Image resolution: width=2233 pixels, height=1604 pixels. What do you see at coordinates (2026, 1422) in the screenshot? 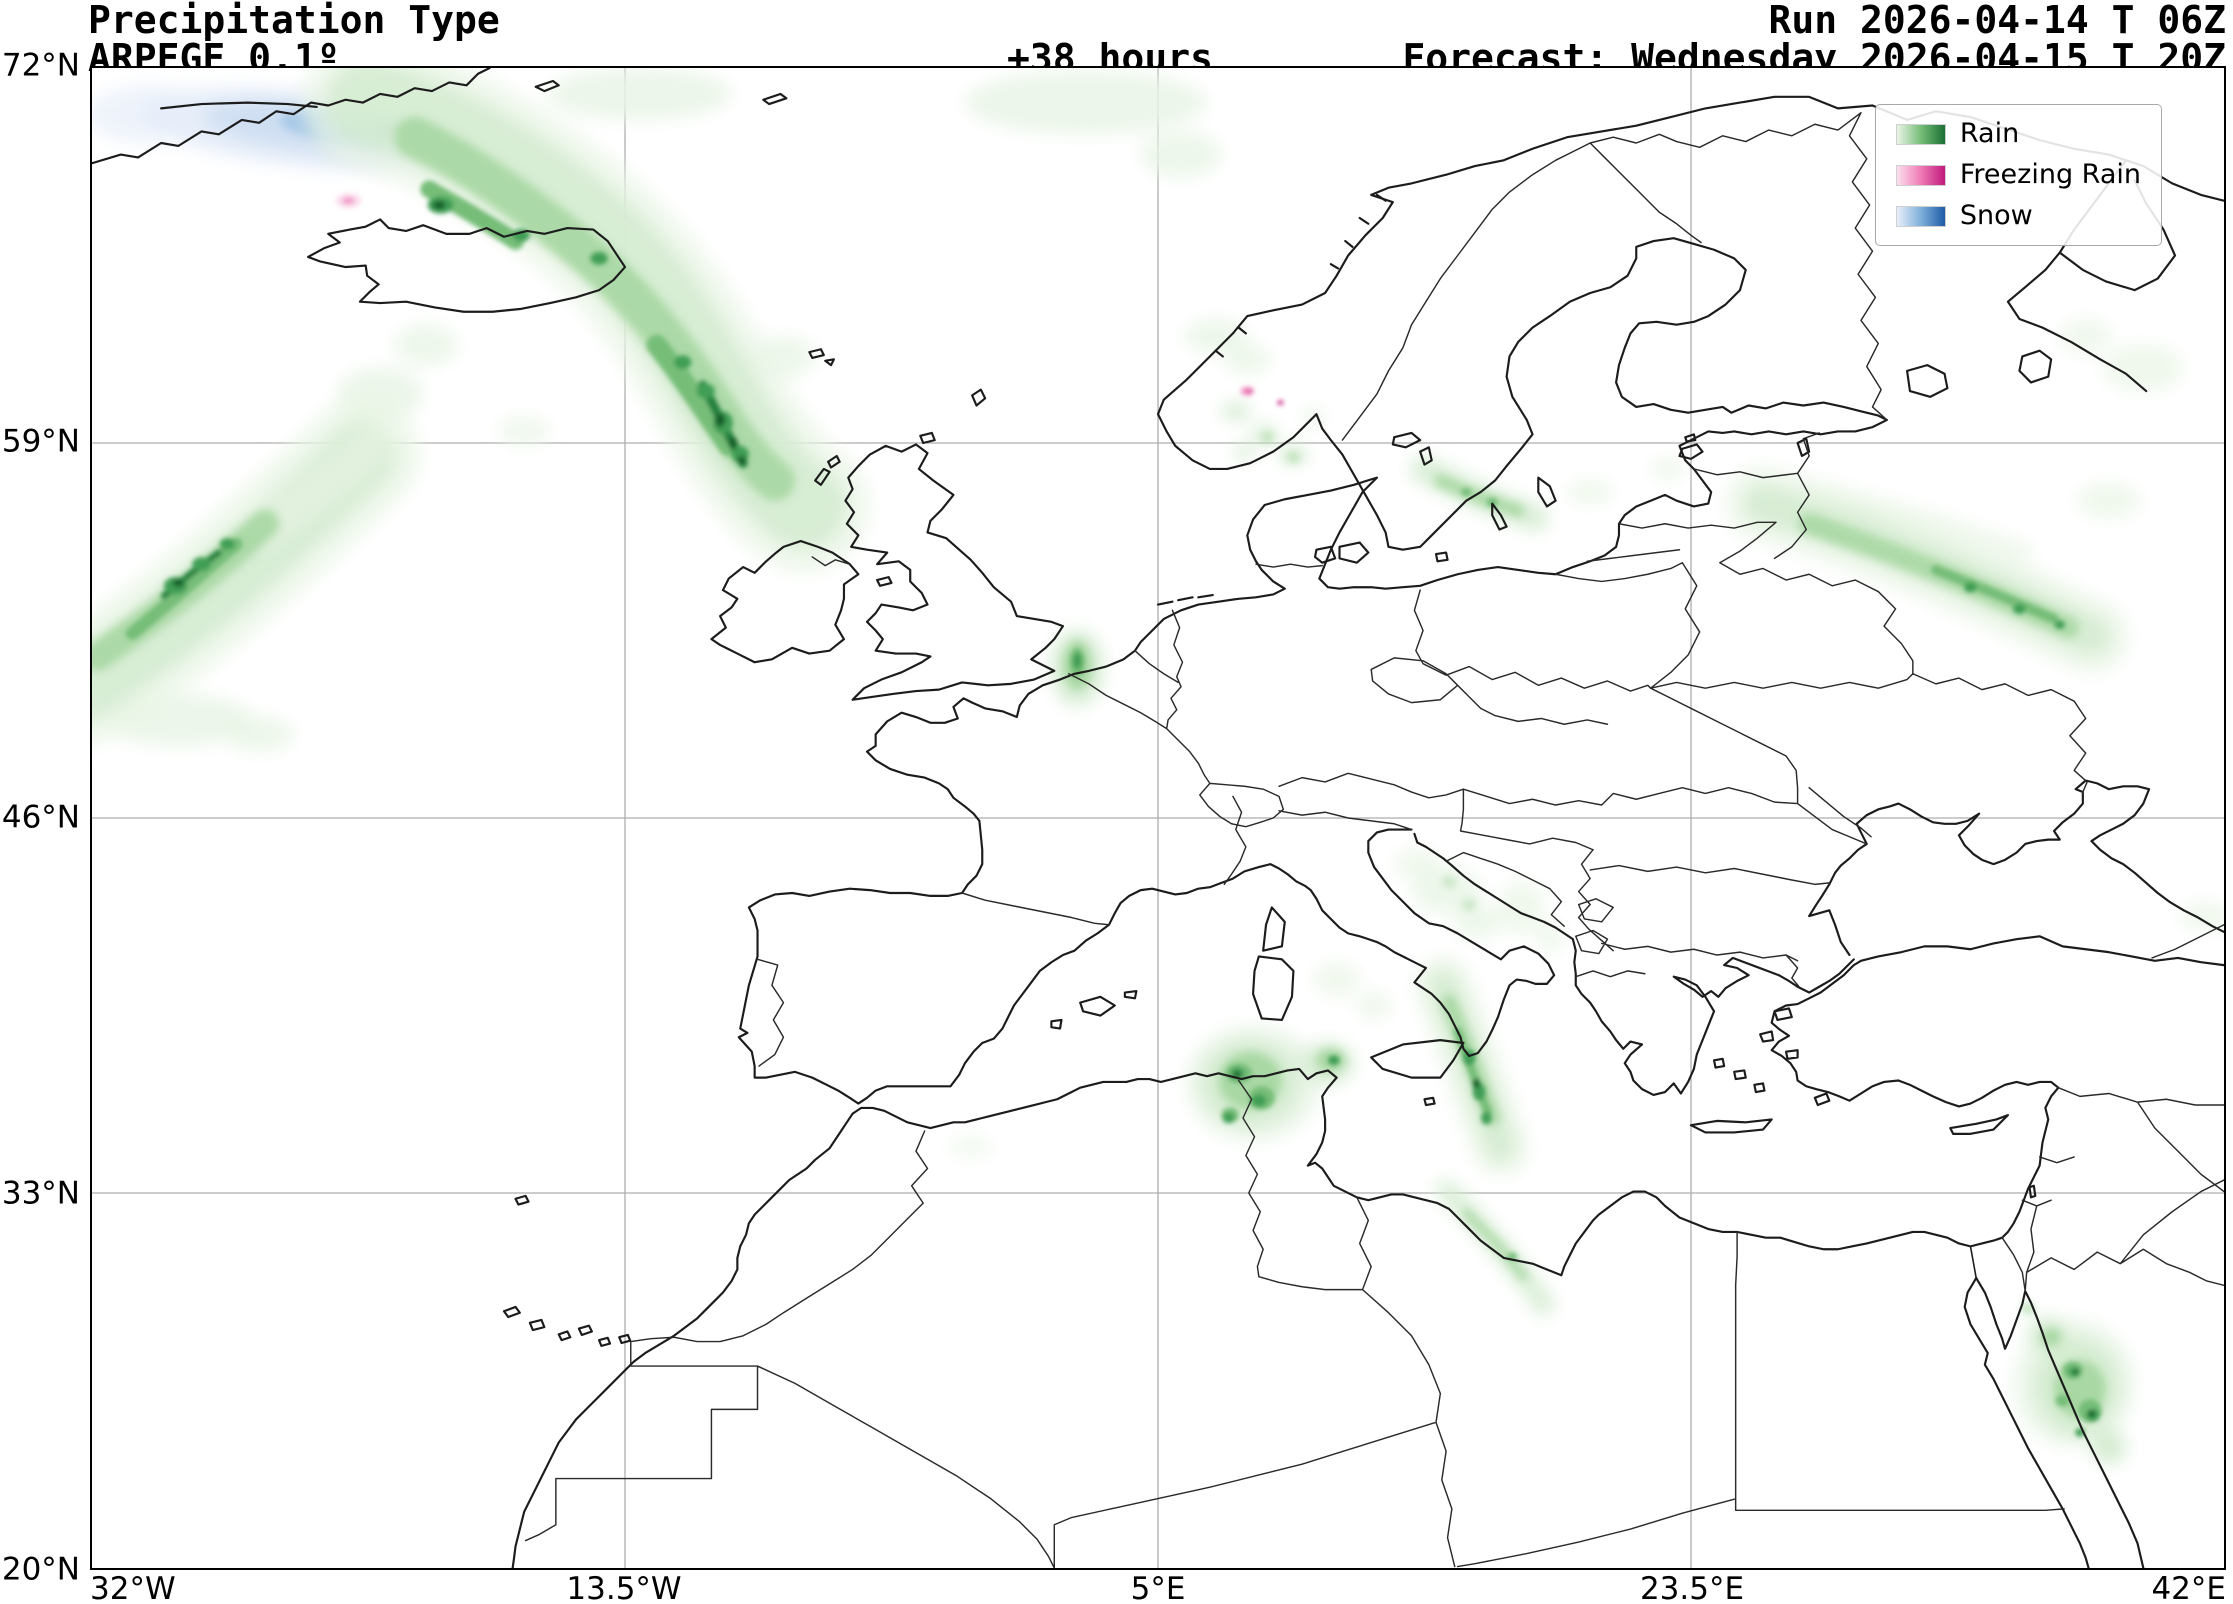
I see `coastline-red-sea-africa` at bounding box center [2026, 1422].